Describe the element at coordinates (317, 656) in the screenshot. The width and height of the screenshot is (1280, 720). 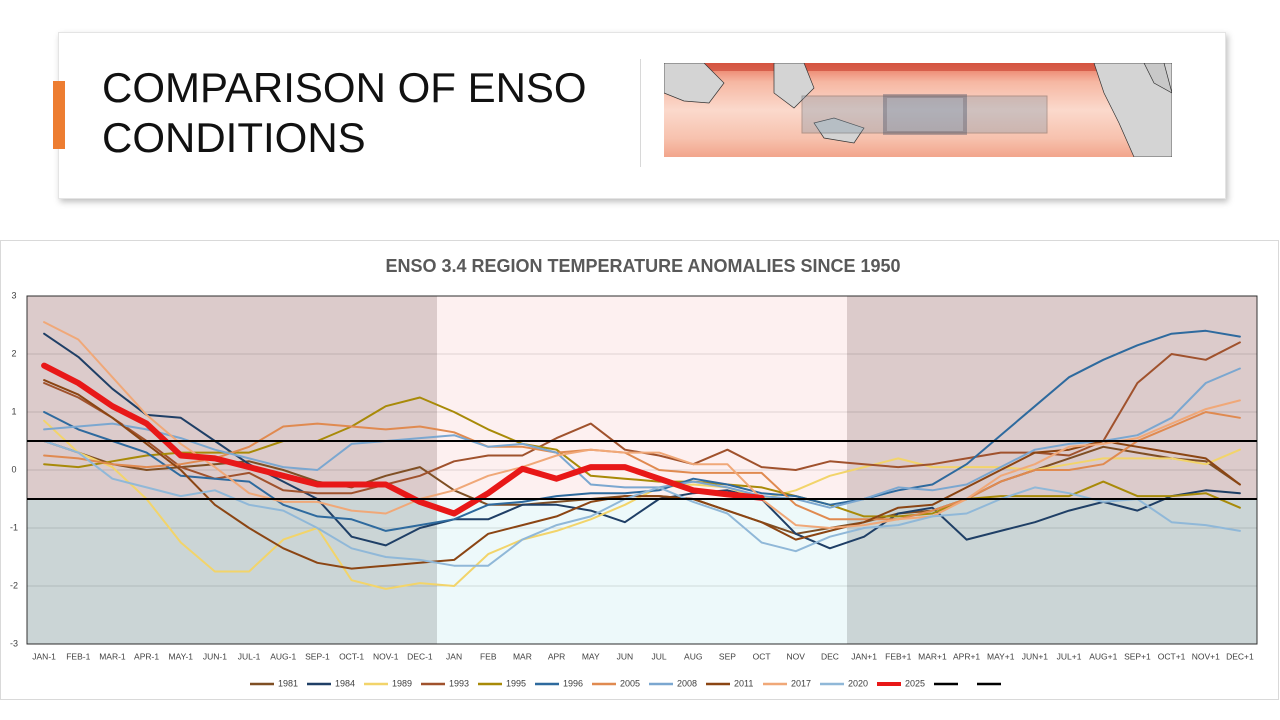
I see `x-tick-label: SEP-1` at that location.